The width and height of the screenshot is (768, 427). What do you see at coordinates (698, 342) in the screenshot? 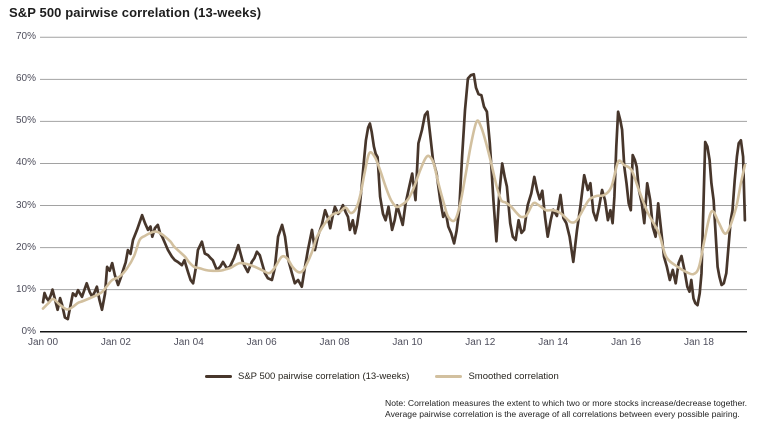
I see `x-tick-label: Jan 18` at bounding box center [698, 342].